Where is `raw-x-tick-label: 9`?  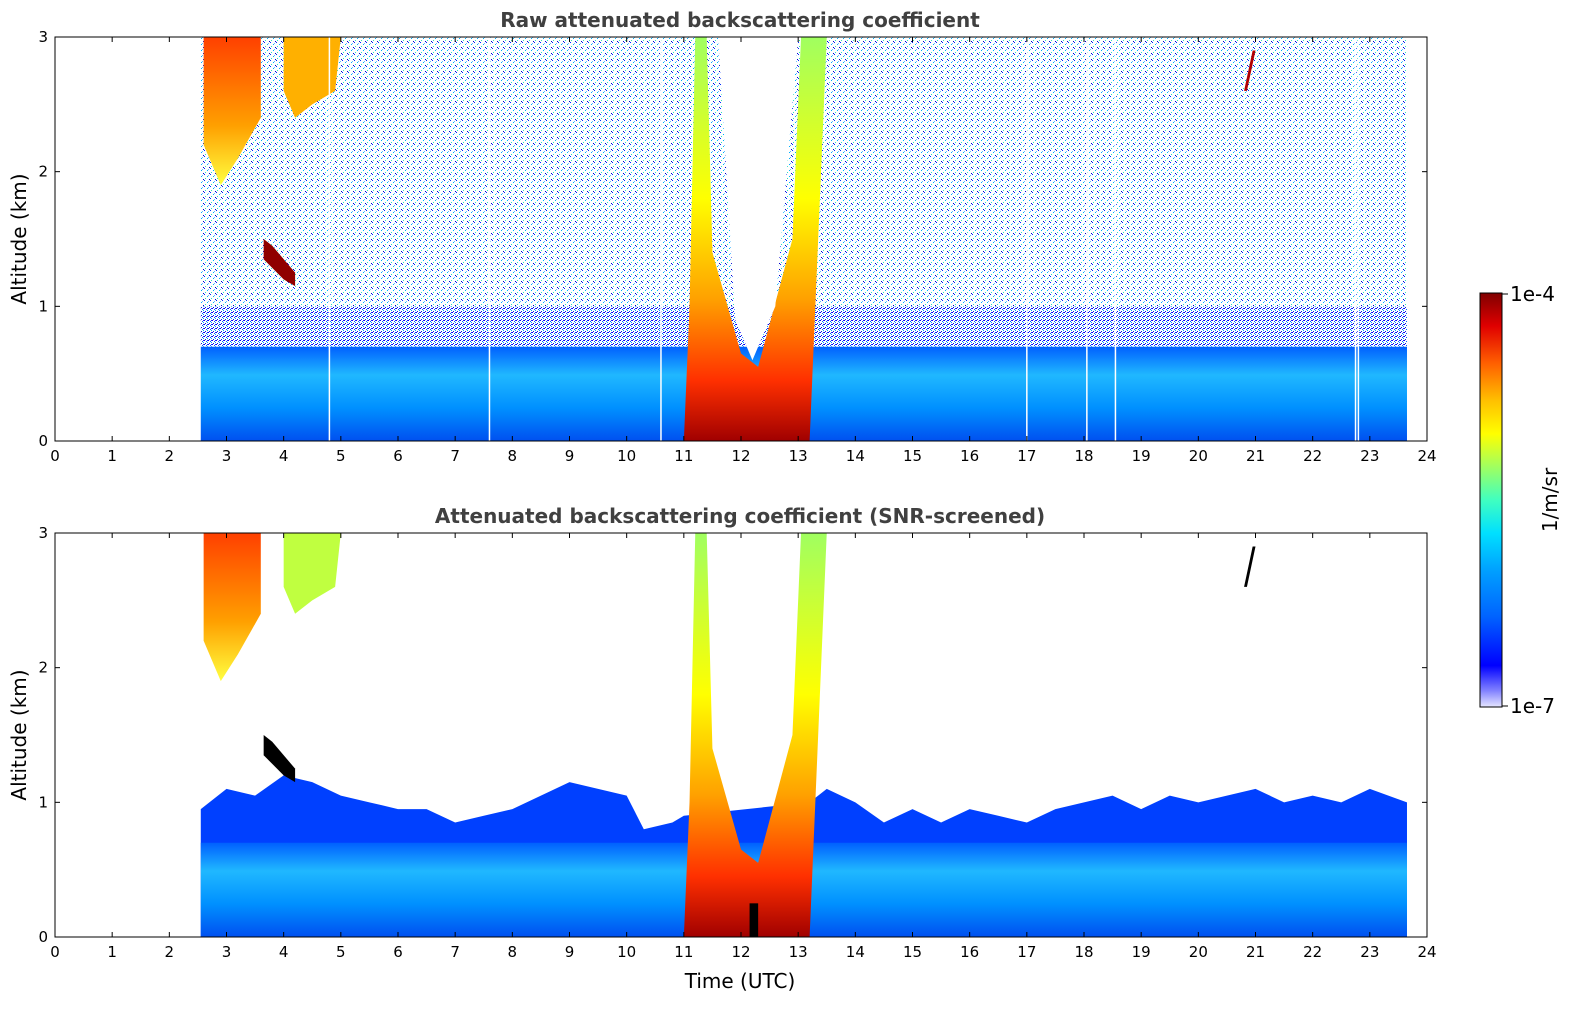 raw-x-tick-label: 9 is located at coordinates (570, 456).